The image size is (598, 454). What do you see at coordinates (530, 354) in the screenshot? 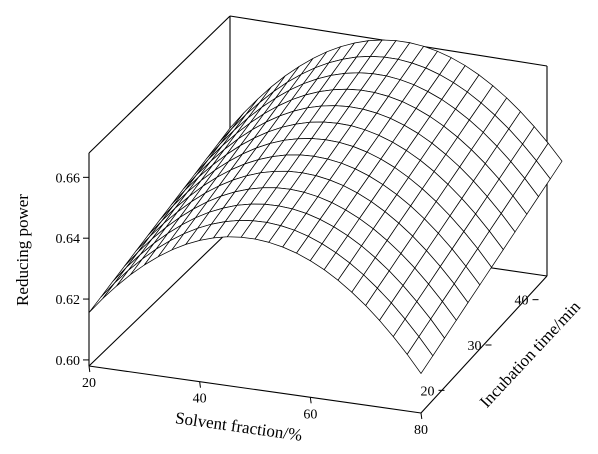
I see `y-axis-label: Incubation time/min` at bounding box center [530, 354].